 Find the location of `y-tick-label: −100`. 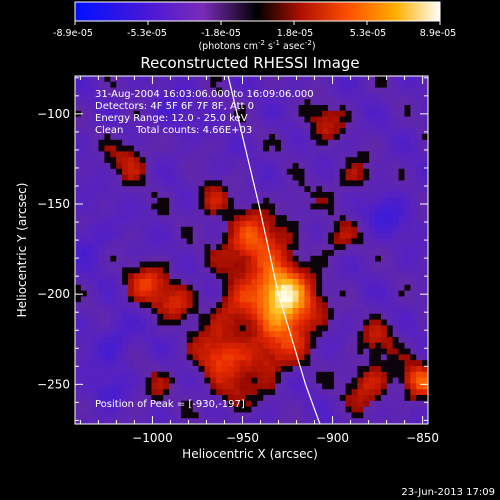

y-tick-label: −100 is located at coordinates (53, 114).